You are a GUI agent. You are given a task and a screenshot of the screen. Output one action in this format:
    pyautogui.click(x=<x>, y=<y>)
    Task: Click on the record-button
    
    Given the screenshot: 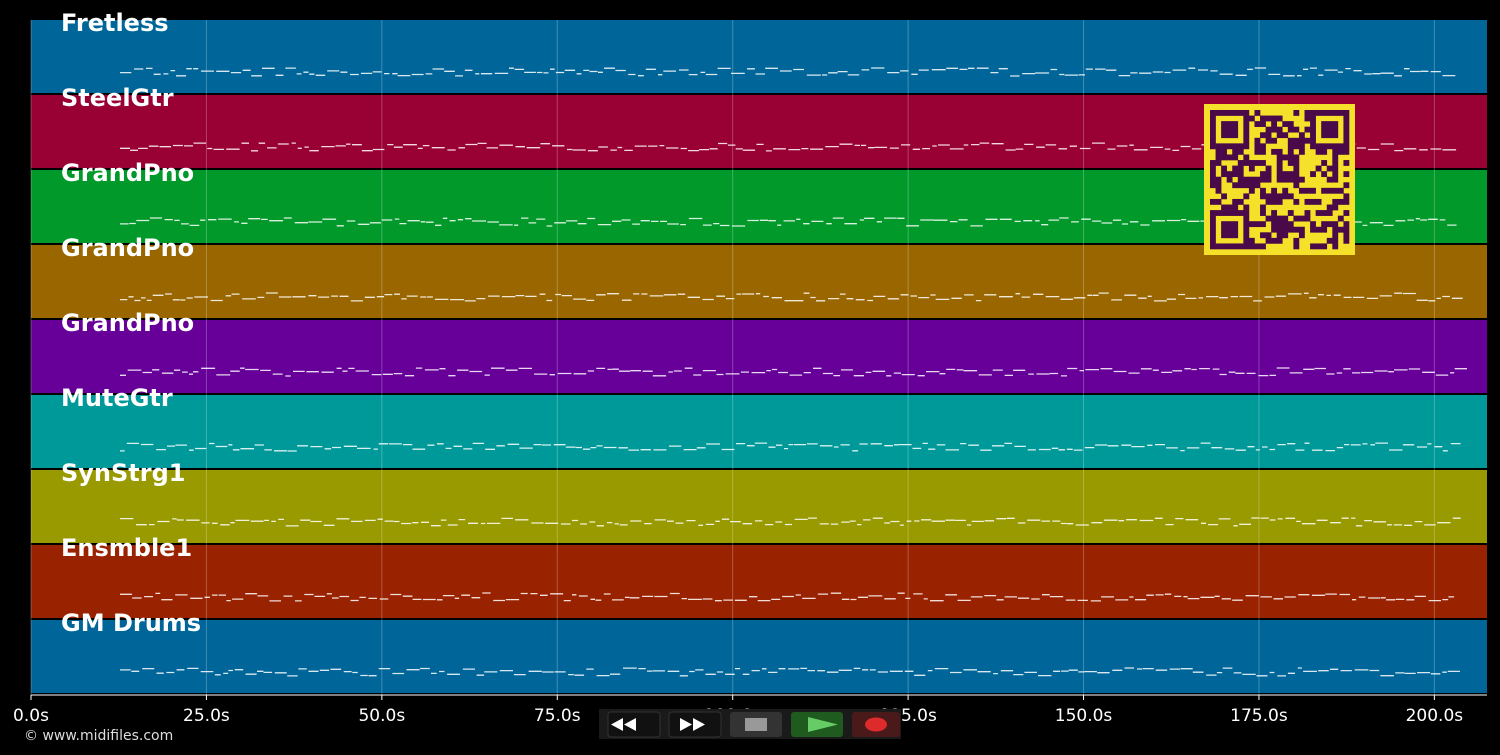 What is the action you would take?
    pyautogui.click(x=876, y=724)
    